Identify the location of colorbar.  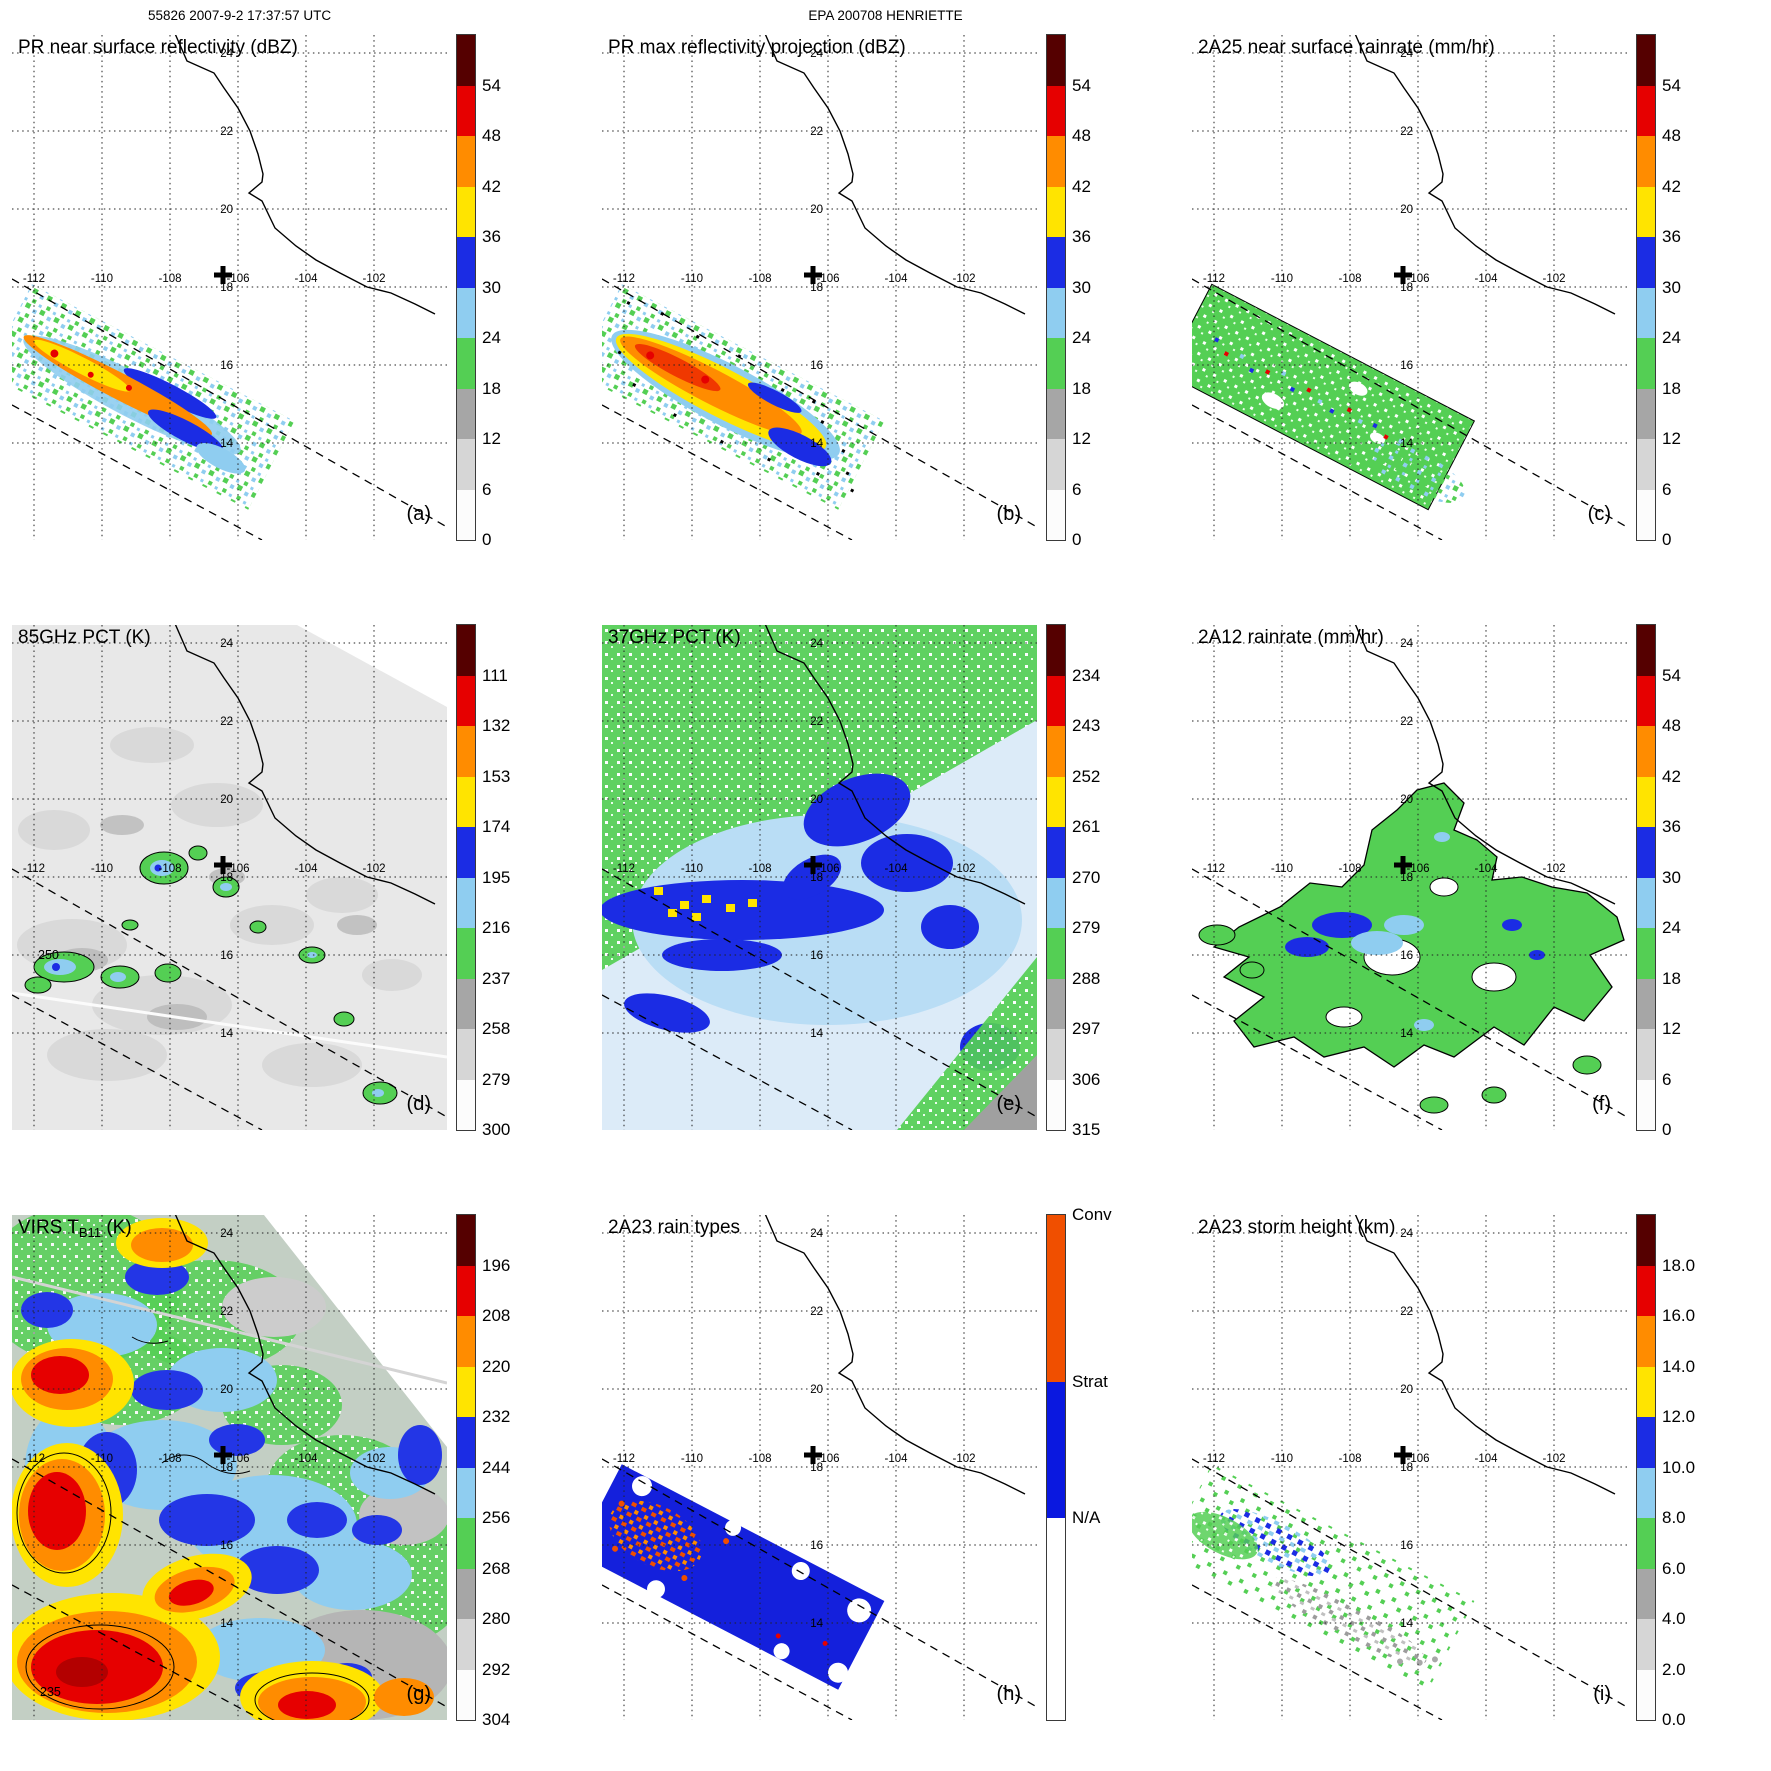
(1646, 1467).